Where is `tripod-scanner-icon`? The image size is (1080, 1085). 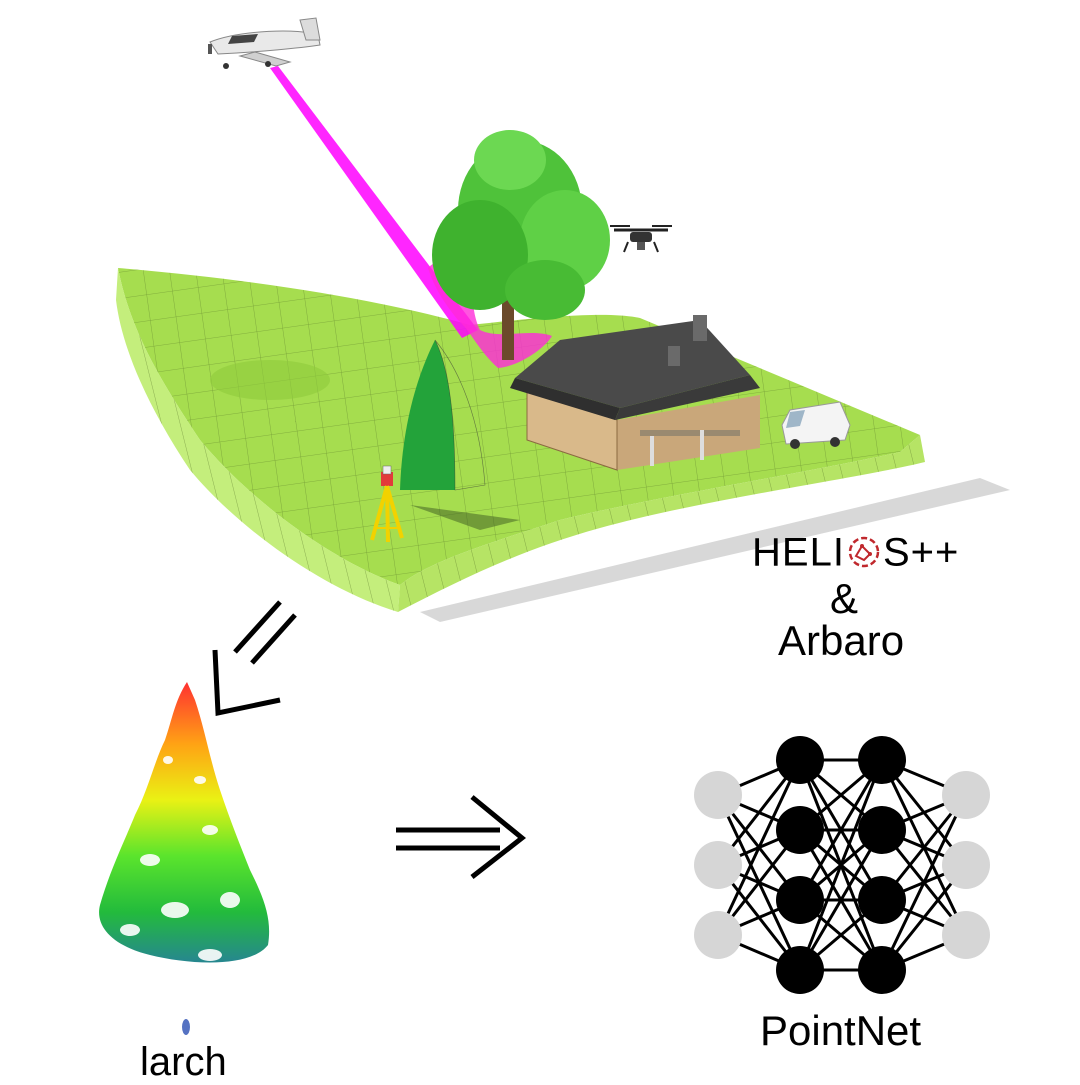
tripod-scanner-icon is located at coordinates (387, 504).